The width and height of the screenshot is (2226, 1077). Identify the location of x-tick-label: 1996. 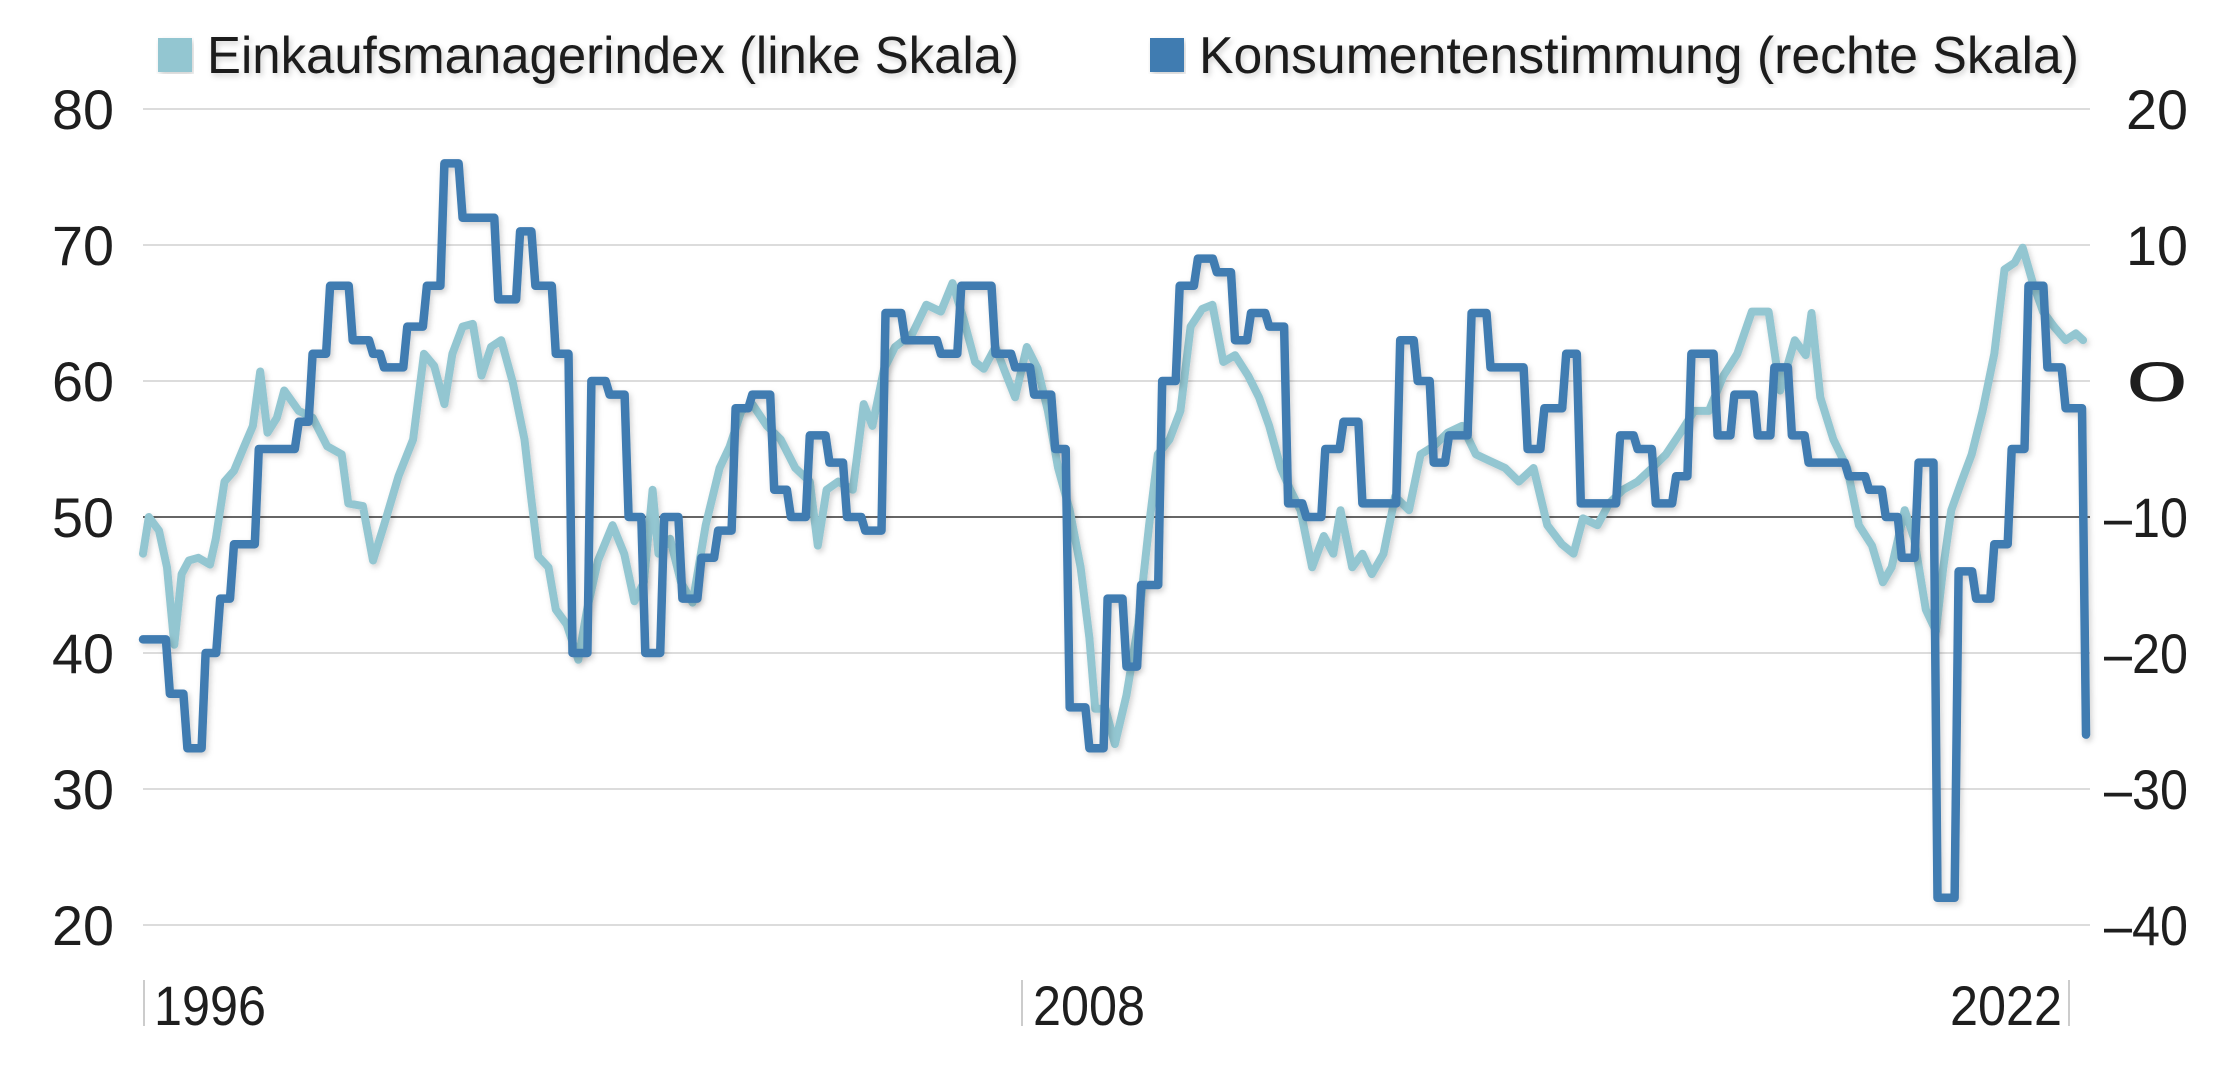
(210, 1005).